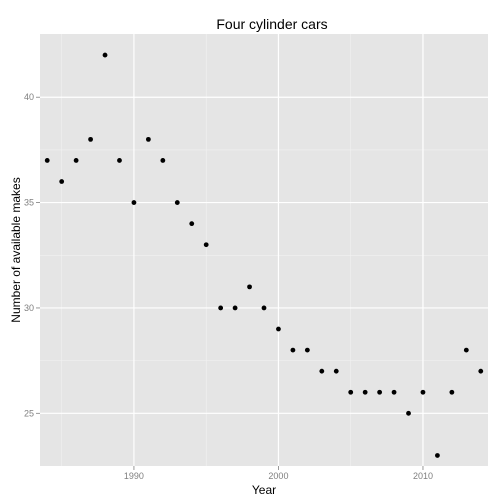 The height and width of the screenshot is (504, 504). I want to click on x-axis-ticks: 1990 2000 2010, so click(278, 473).